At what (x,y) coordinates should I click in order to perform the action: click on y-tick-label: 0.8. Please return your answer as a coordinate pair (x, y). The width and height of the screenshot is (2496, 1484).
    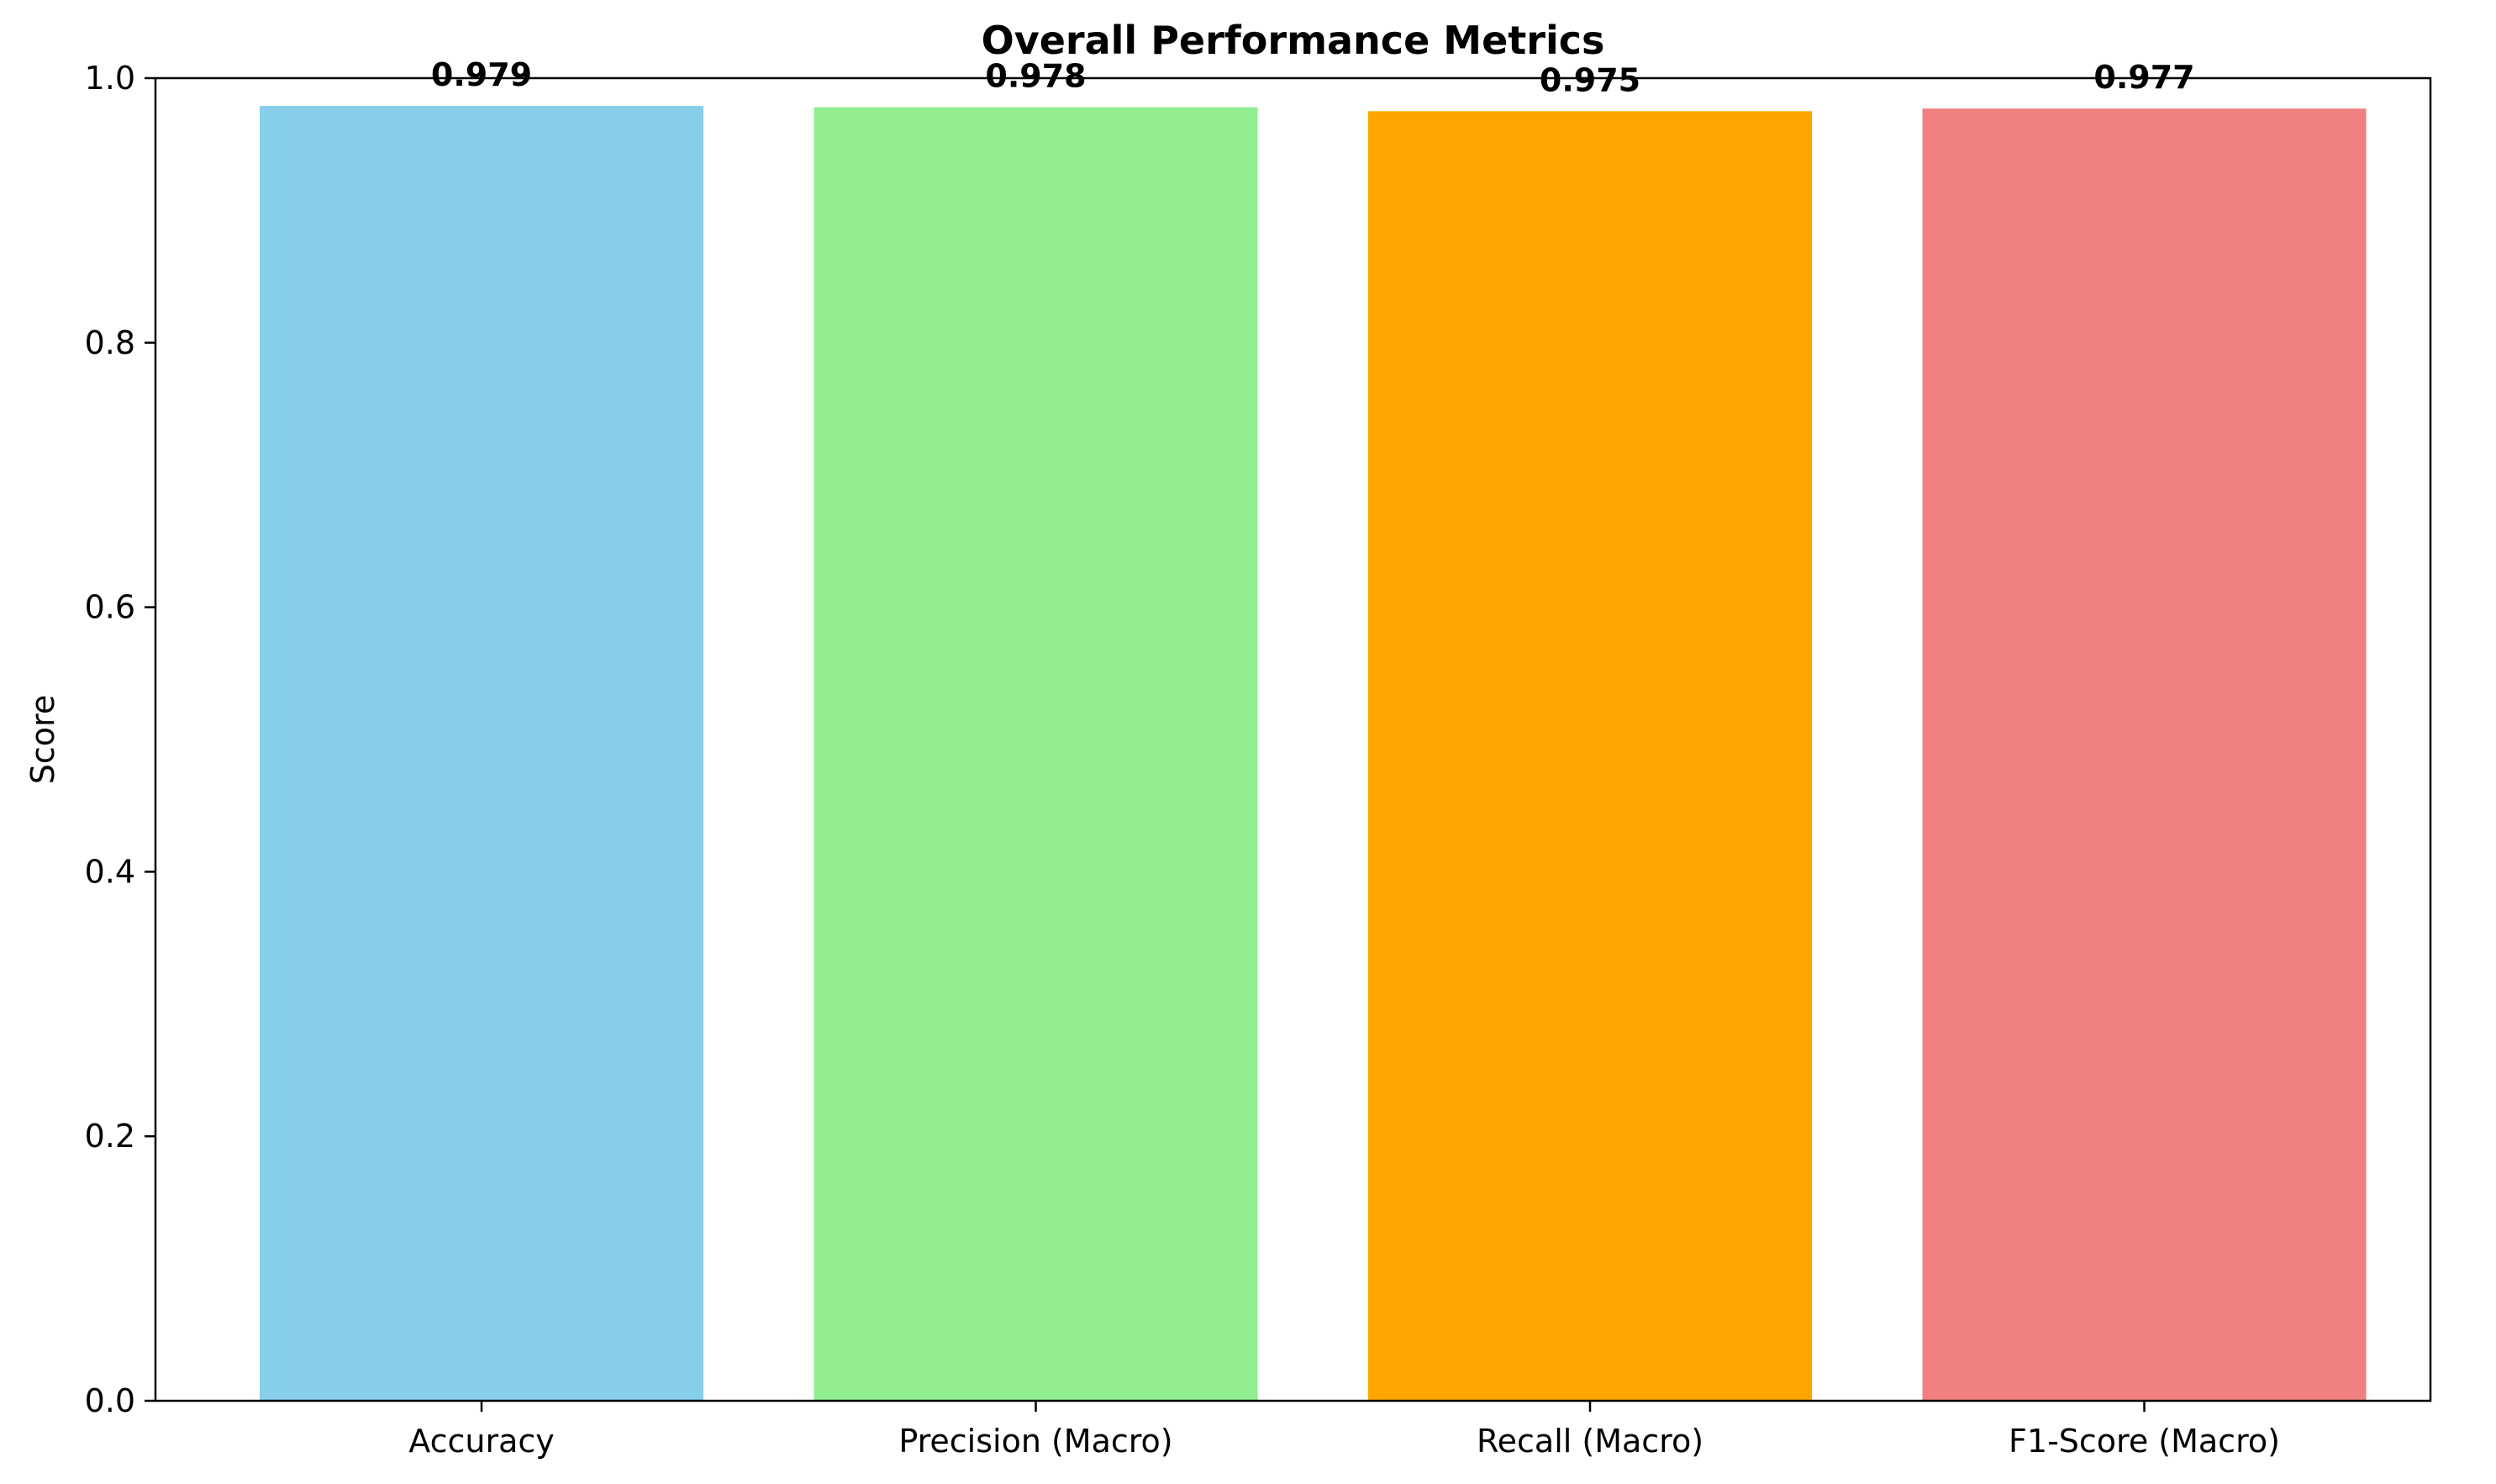
    Looking at the image, I should click on (110, 343).